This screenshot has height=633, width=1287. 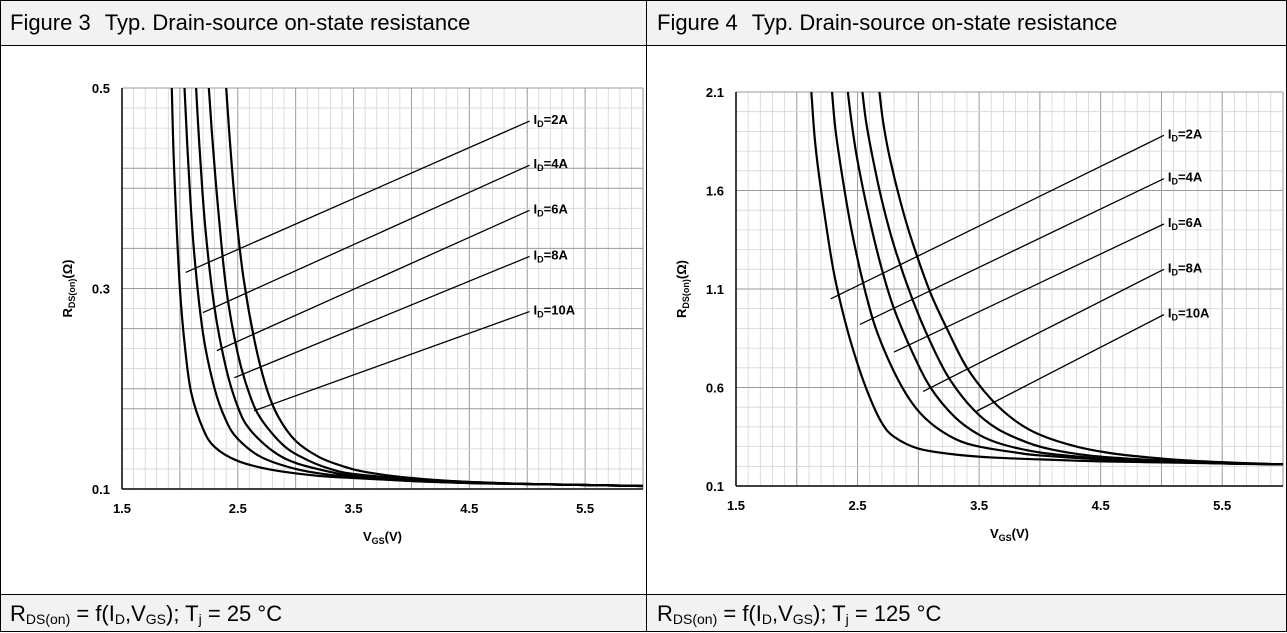 I want to click on figure-4-number: Figure 4, so click(x=697, y=22).